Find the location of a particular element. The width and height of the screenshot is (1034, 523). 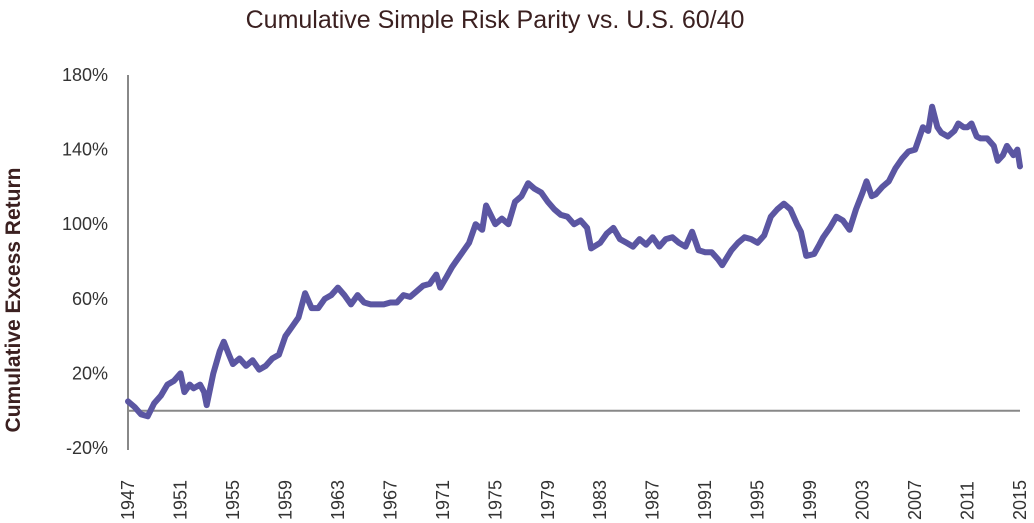

y-tick-label: 180% is located at coordinates (85, 75).